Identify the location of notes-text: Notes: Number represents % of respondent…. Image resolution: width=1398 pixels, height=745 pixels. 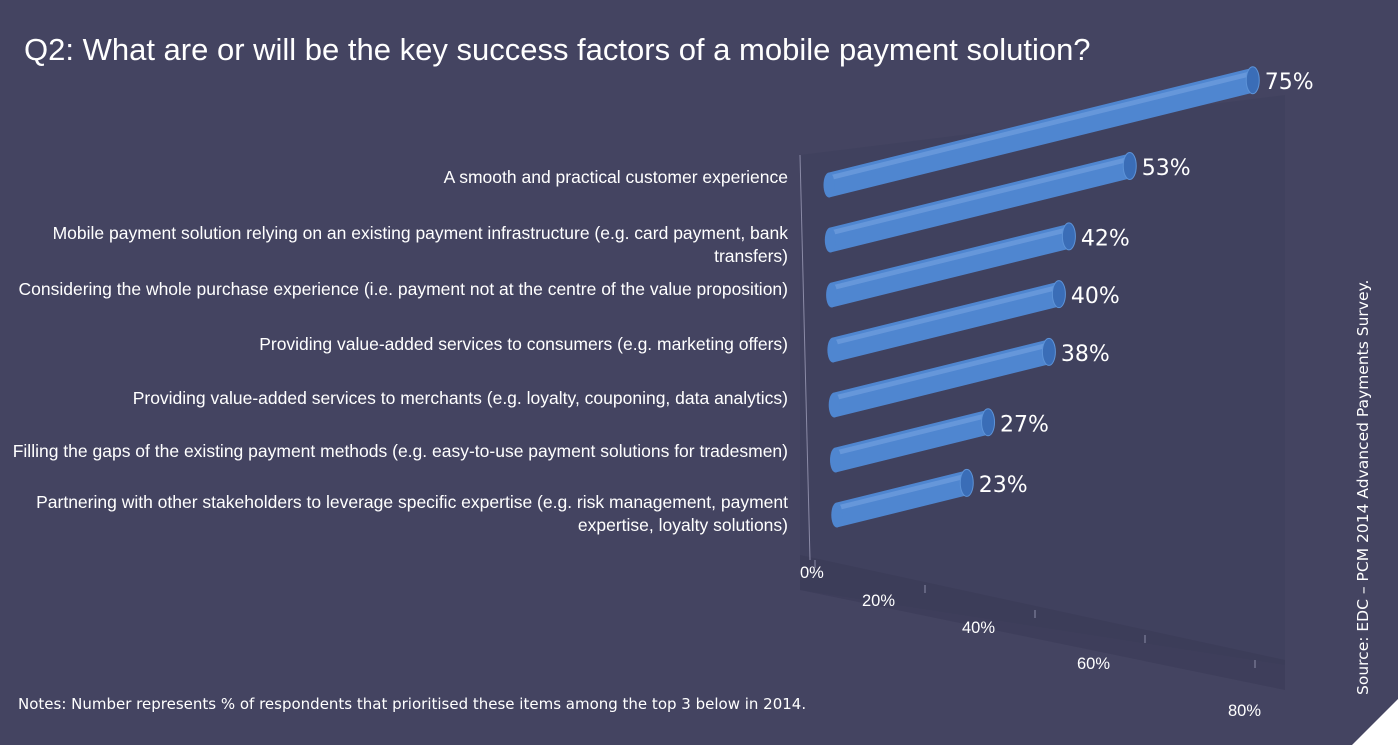
(412, 704).